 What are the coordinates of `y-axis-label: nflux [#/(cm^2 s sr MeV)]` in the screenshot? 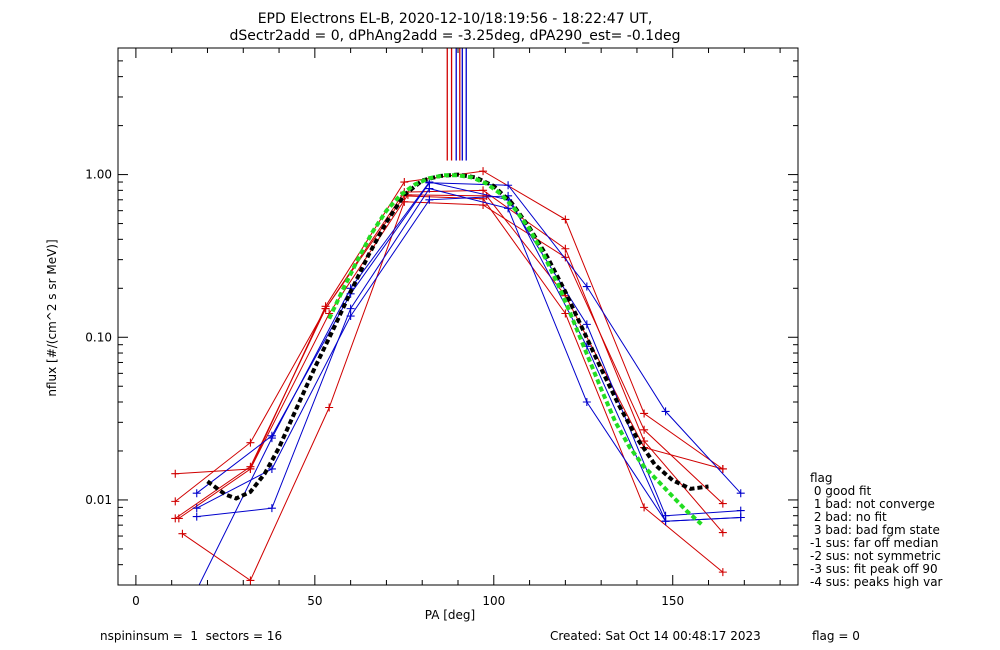 It's located at (52, 317).